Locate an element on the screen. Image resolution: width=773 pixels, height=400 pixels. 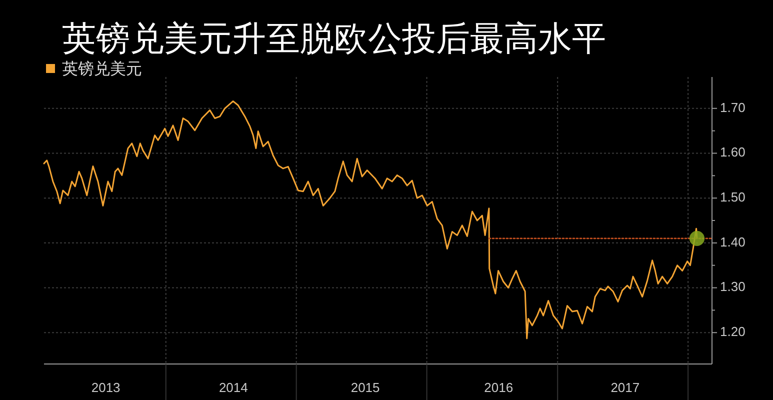
x-tick-label: 2016 is located at coordinates (499, 387).